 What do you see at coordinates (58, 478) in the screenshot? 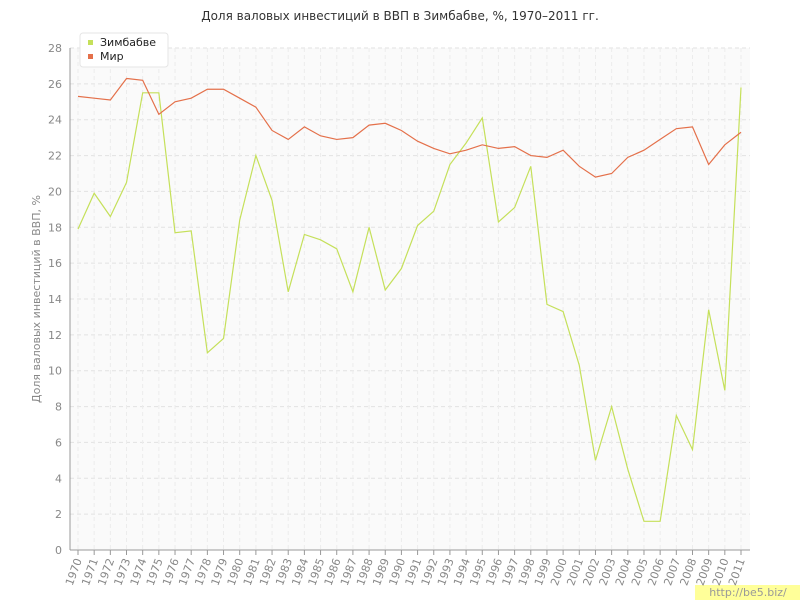
I see `y-tick-label: 4` at bounding box center [58, 478].